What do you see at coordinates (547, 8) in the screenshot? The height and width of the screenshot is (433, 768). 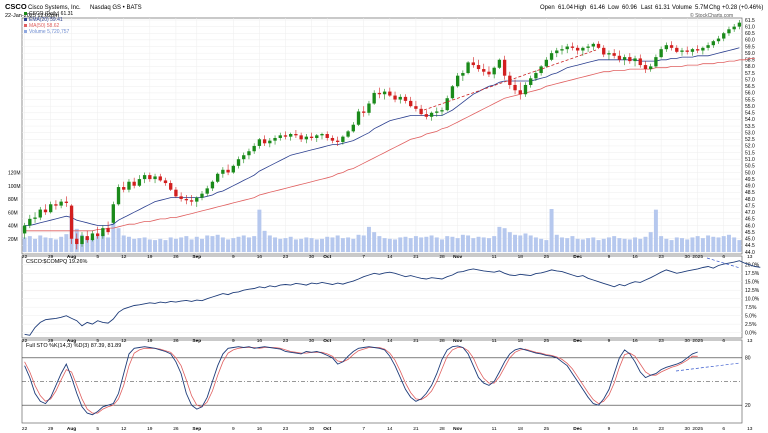 I see `open-label: Open` at bounding box center [547, 8].